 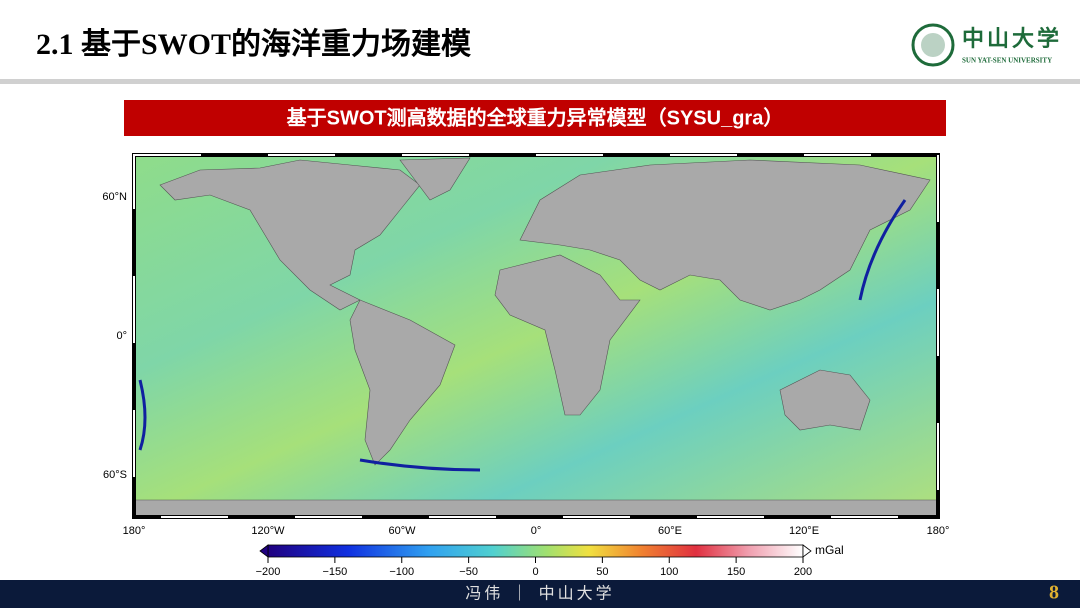 I want to click on colorbar-tick-label: −100, so click(x=401, y=572).